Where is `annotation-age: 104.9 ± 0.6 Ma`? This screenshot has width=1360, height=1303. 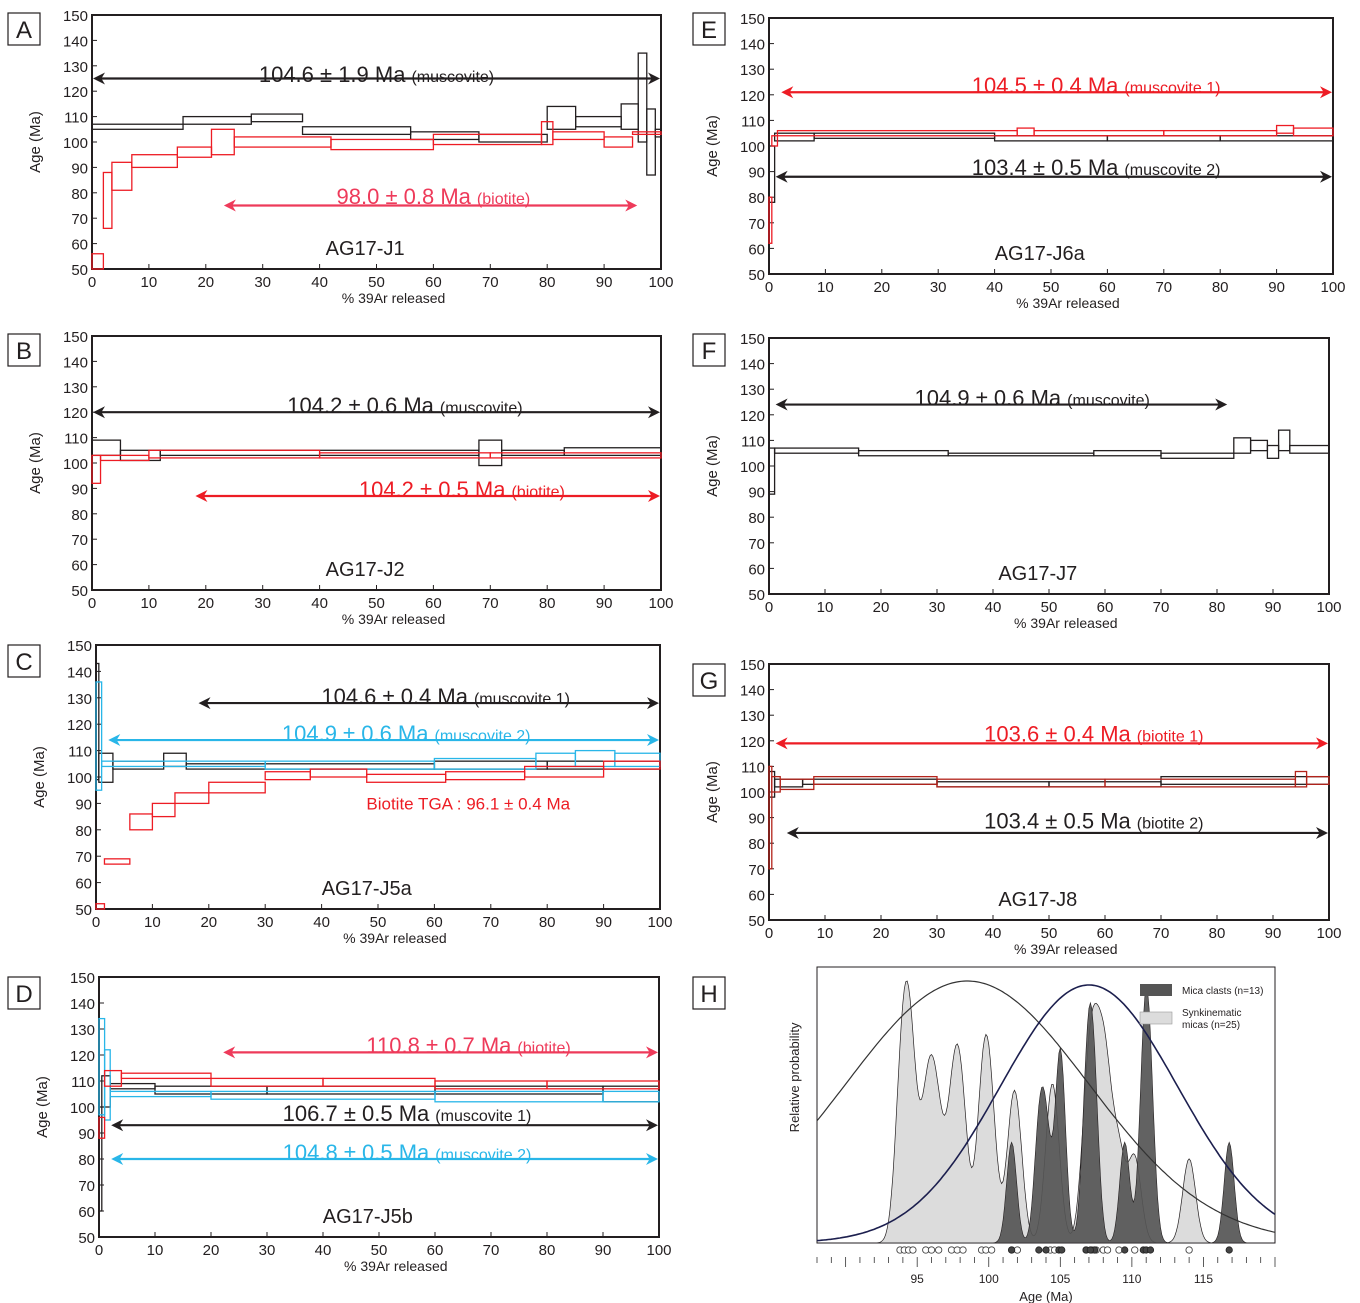
annotation-age: 104.9 ± 0.6 Ma is located at coordinates (988, 397).